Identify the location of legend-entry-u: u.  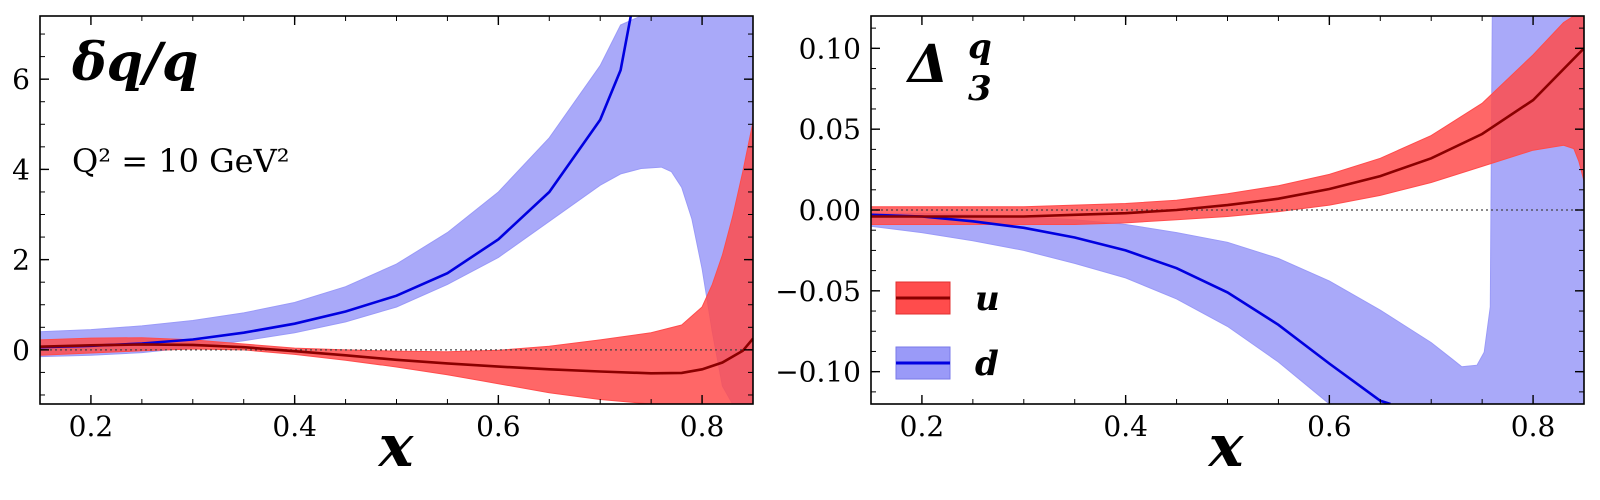
(947, 299).